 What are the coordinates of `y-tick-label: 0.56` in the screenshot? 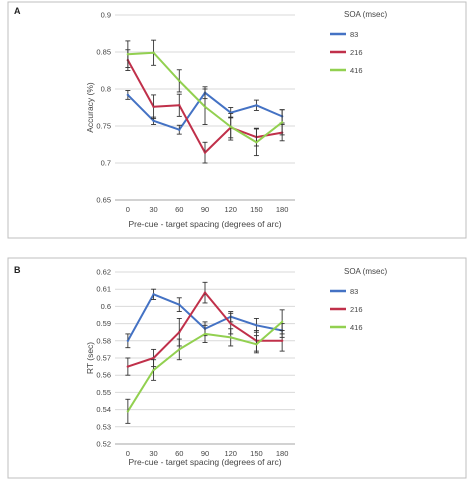 It's located at (103, 375).